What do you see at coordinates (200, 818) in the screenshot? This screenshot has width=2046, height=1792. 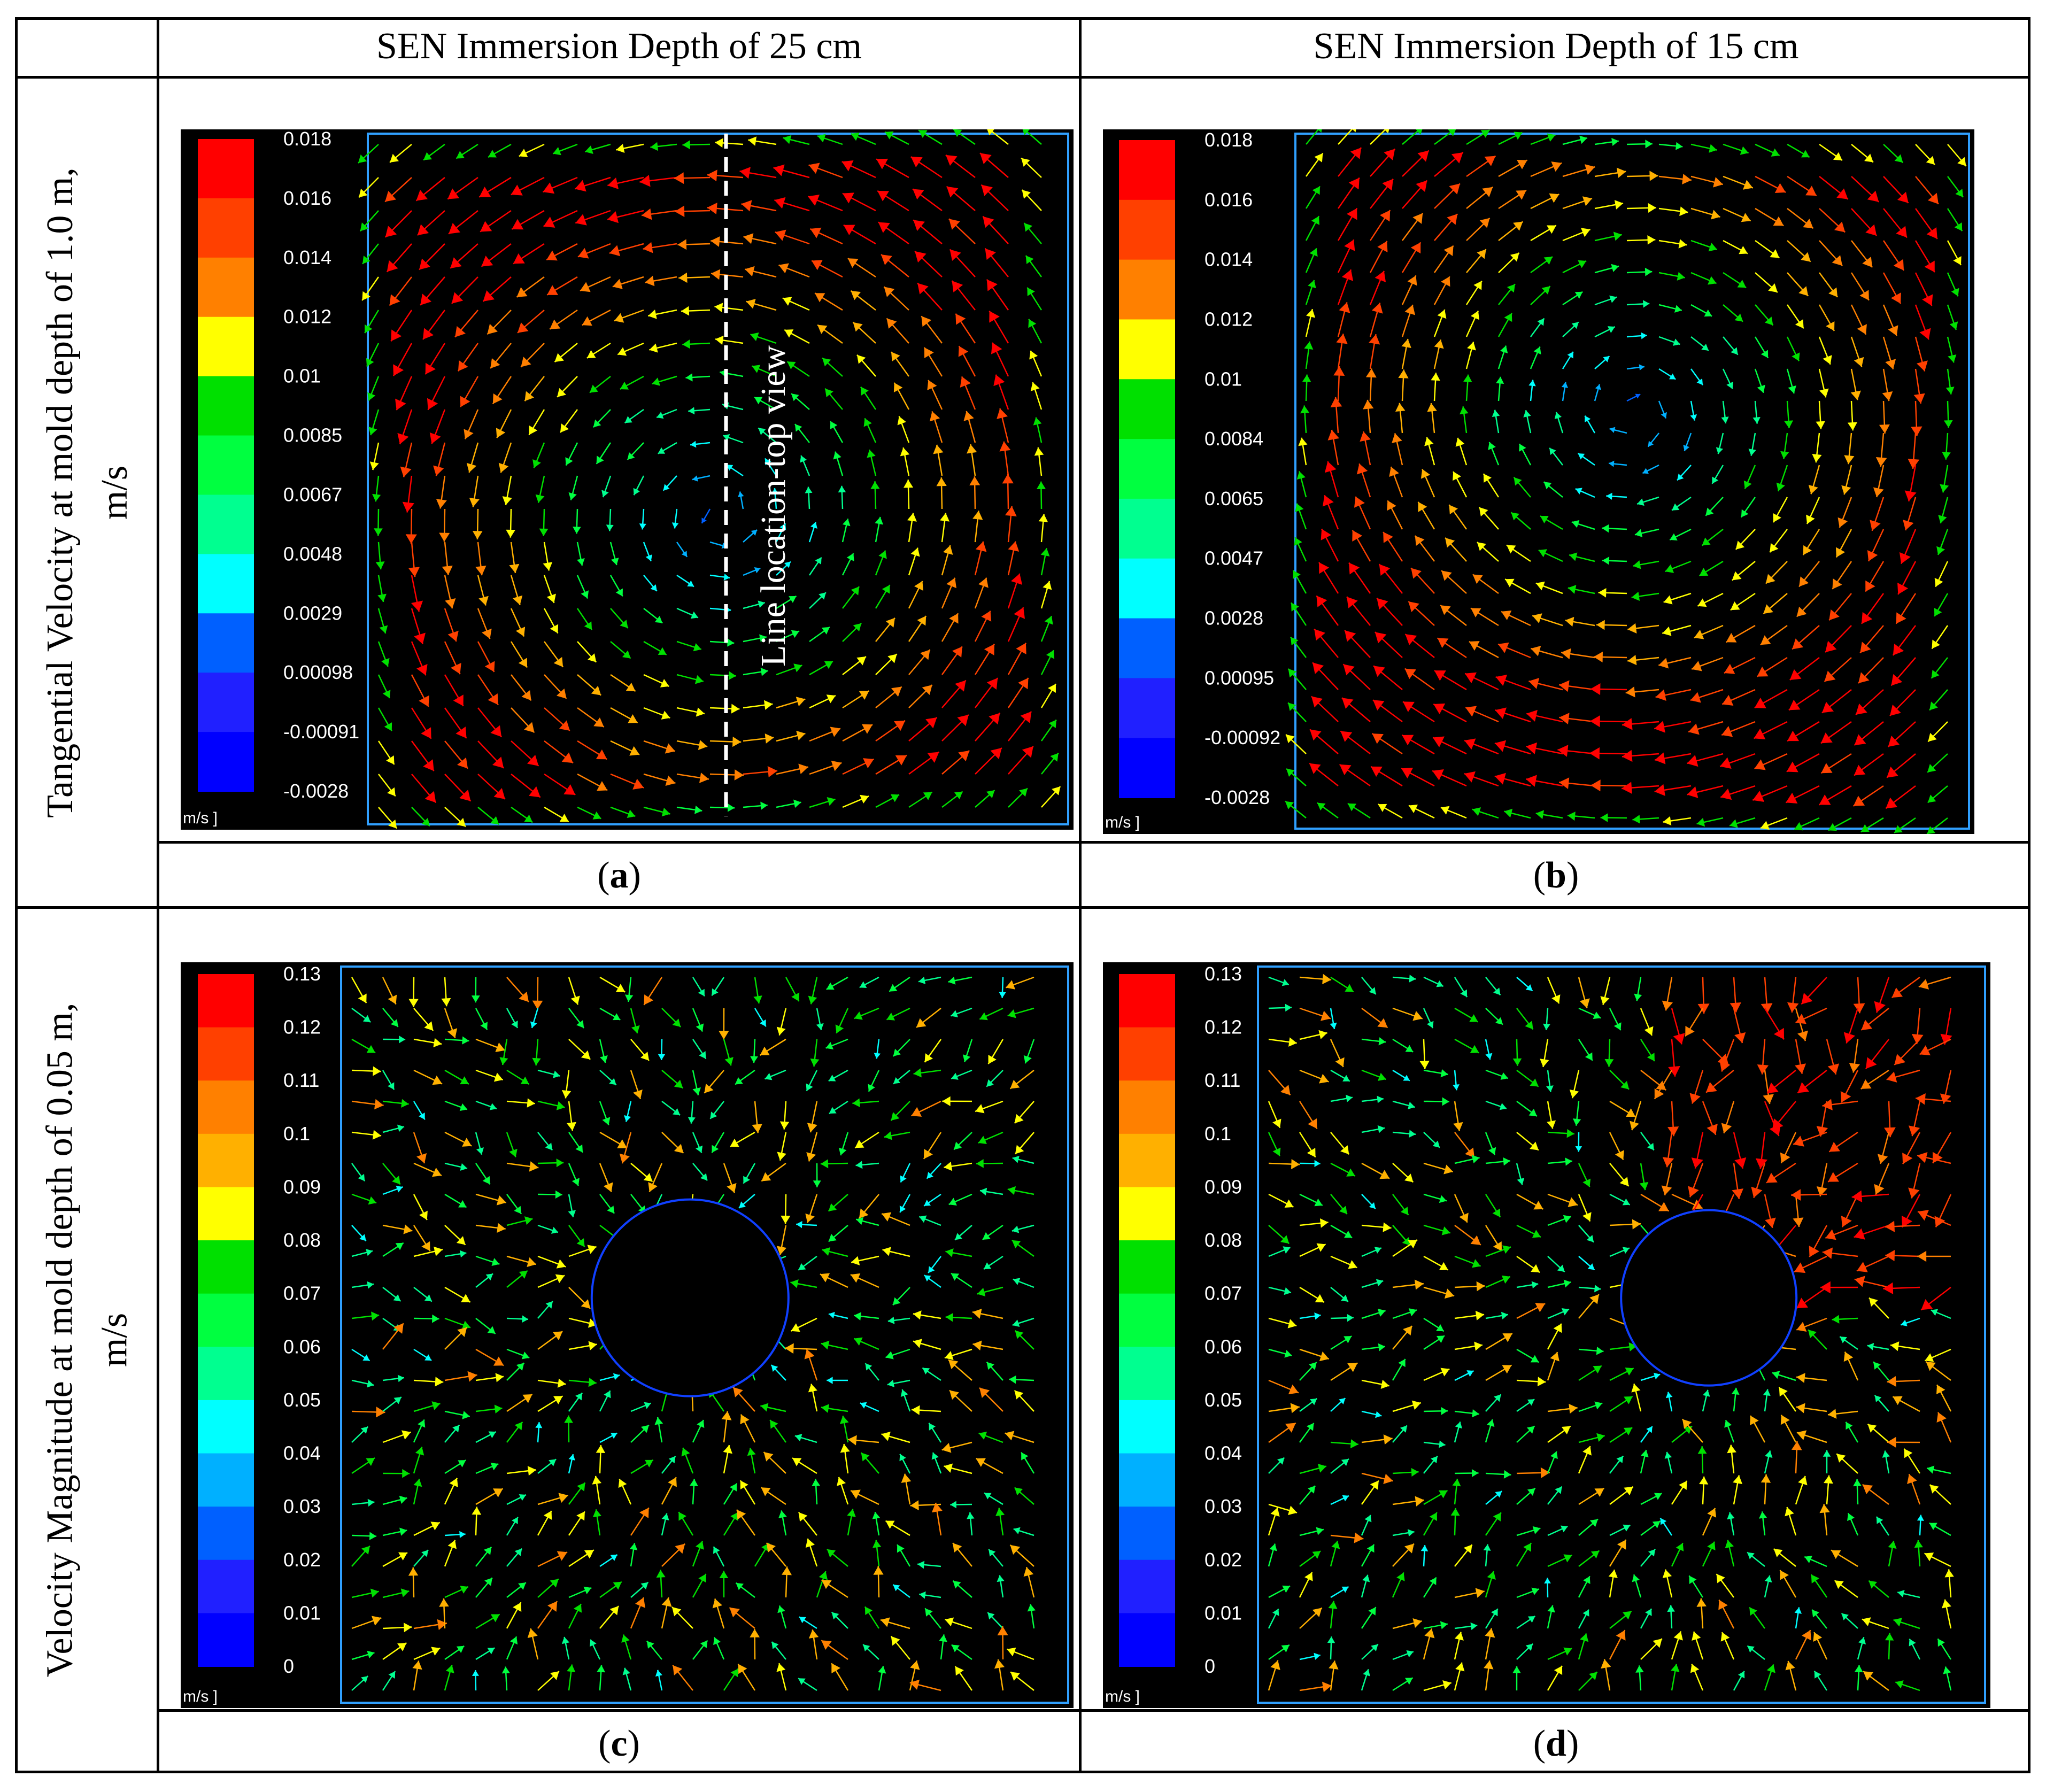 I see `unit-label: m/s ]` at bounding box center [200, 818].